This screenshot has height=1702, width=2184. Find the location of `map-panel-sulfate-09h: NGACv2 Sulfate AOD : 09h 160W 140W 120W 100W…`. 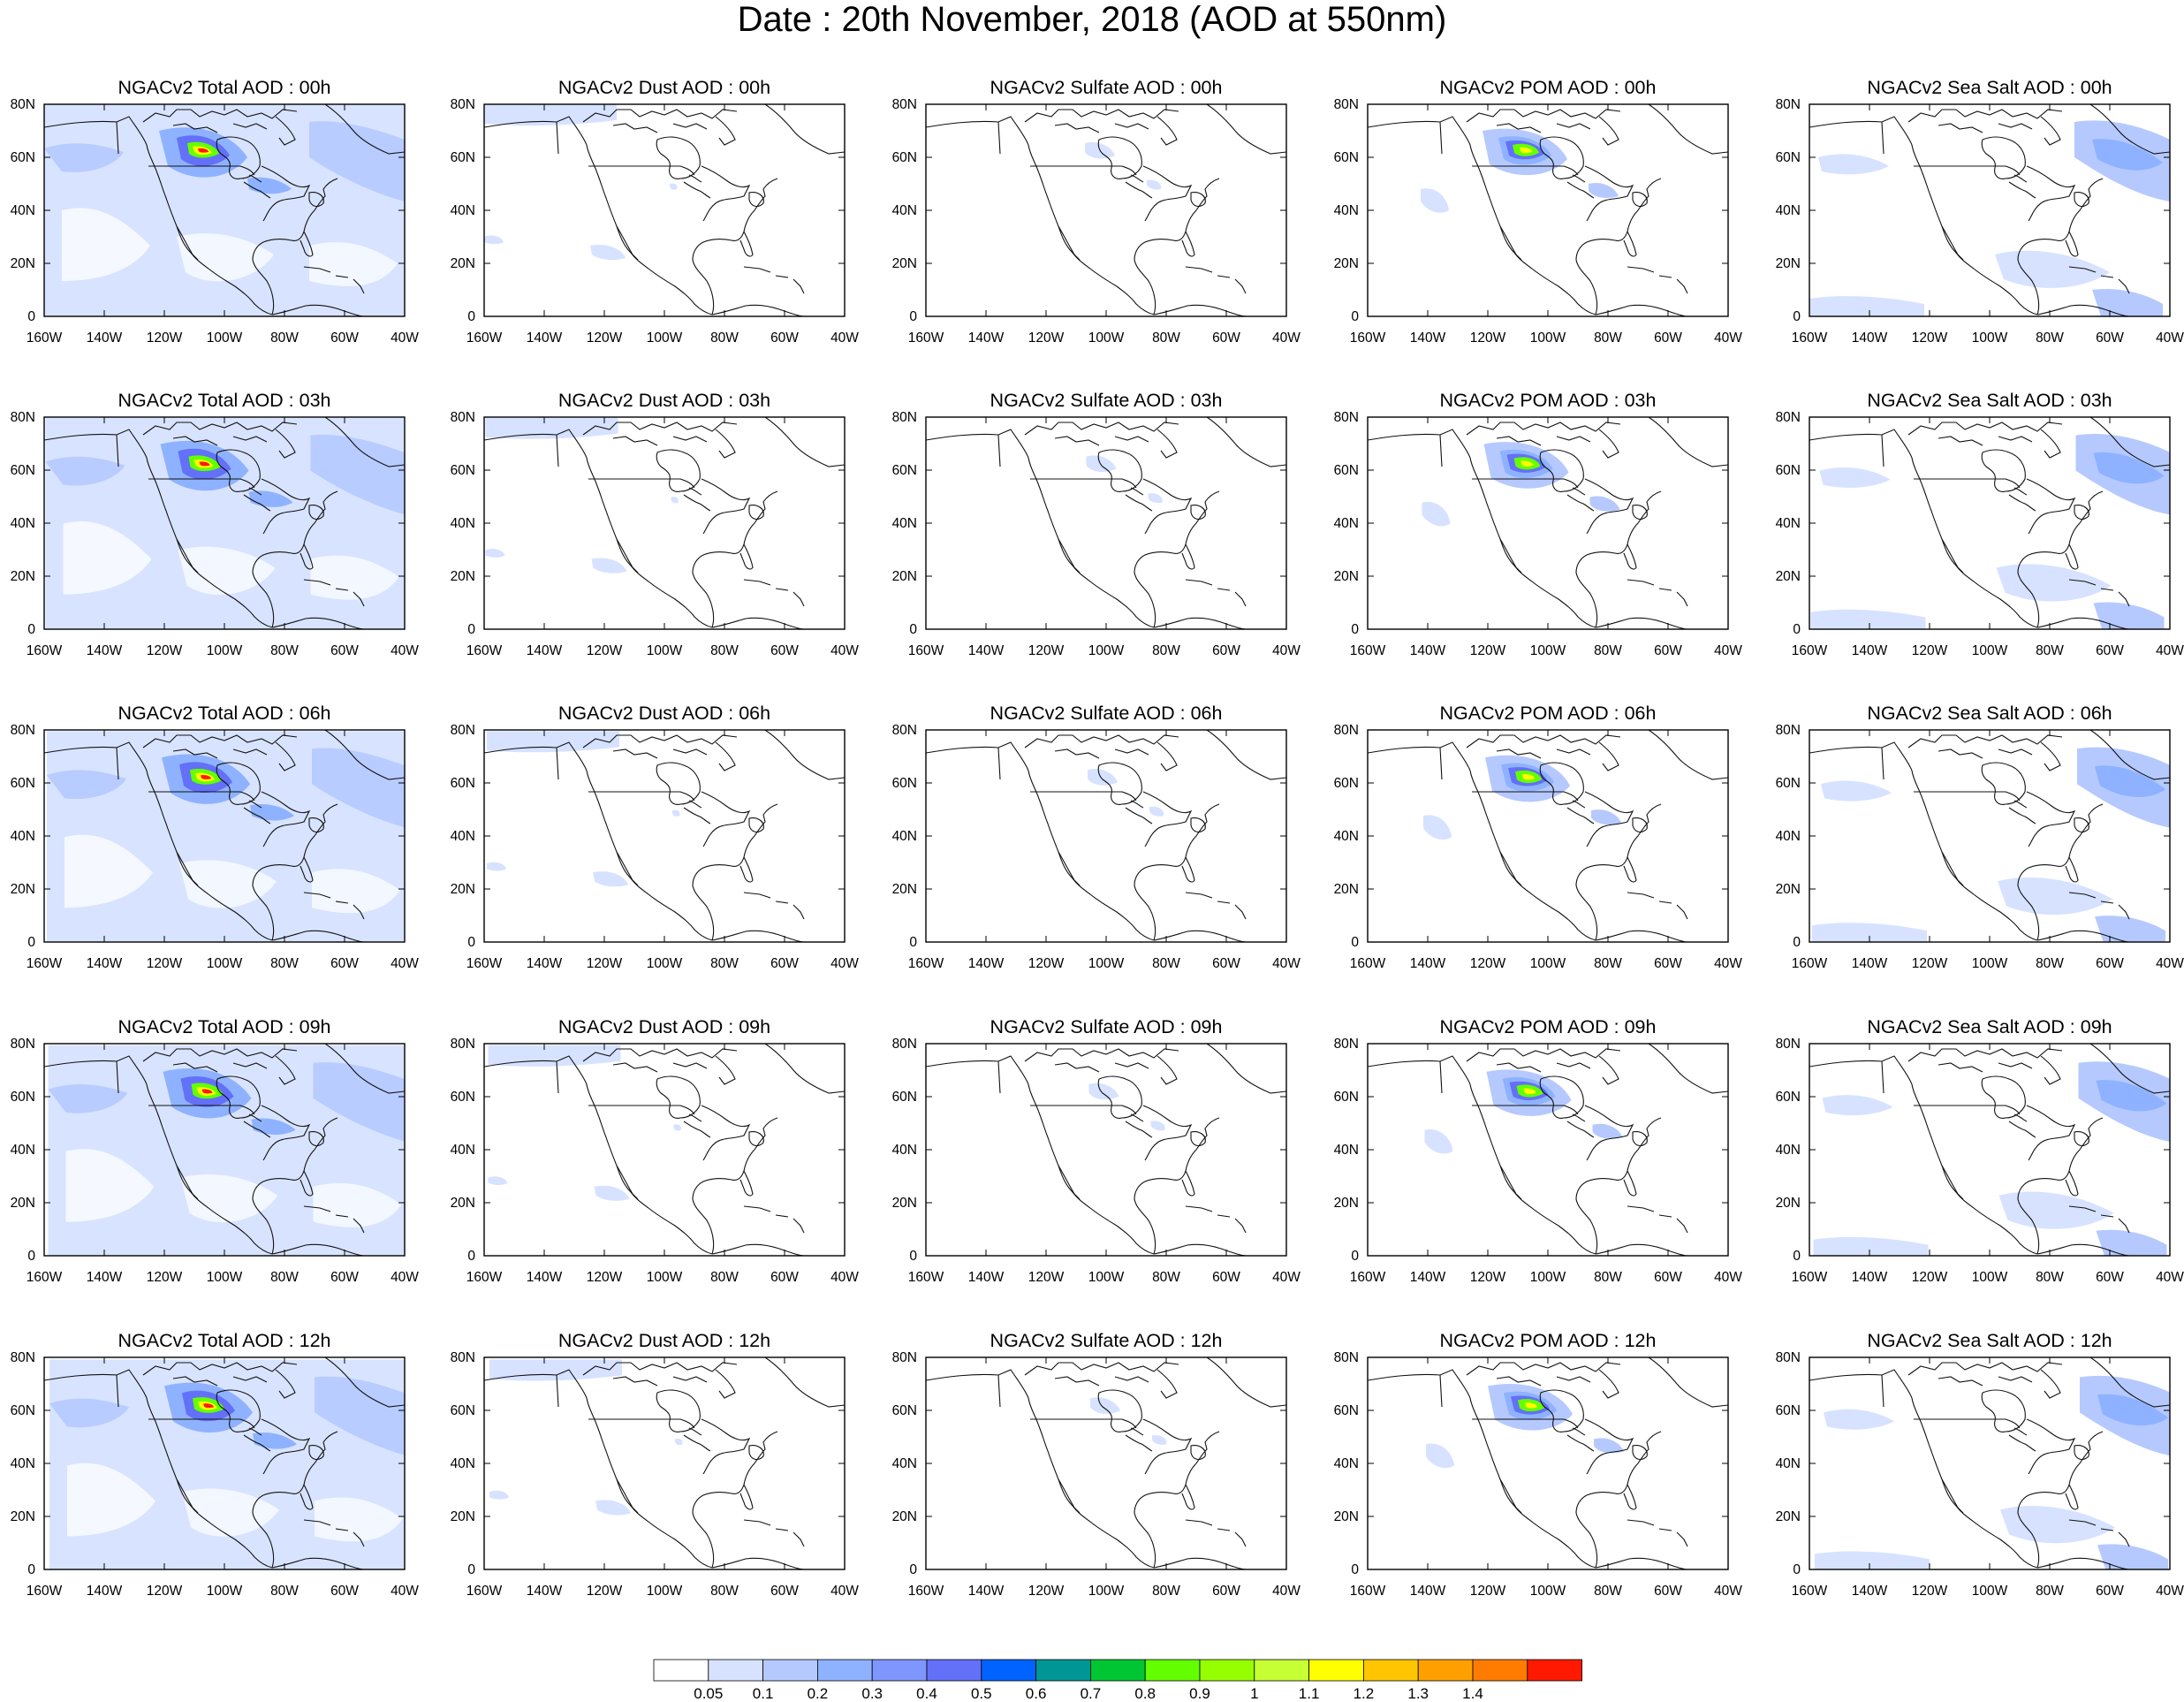

map-panel-sulfate-09h: NGACv2 Sulfate AOD : 09h 160W 140W 120W 100W… is located at coordinates (1096, 1150).